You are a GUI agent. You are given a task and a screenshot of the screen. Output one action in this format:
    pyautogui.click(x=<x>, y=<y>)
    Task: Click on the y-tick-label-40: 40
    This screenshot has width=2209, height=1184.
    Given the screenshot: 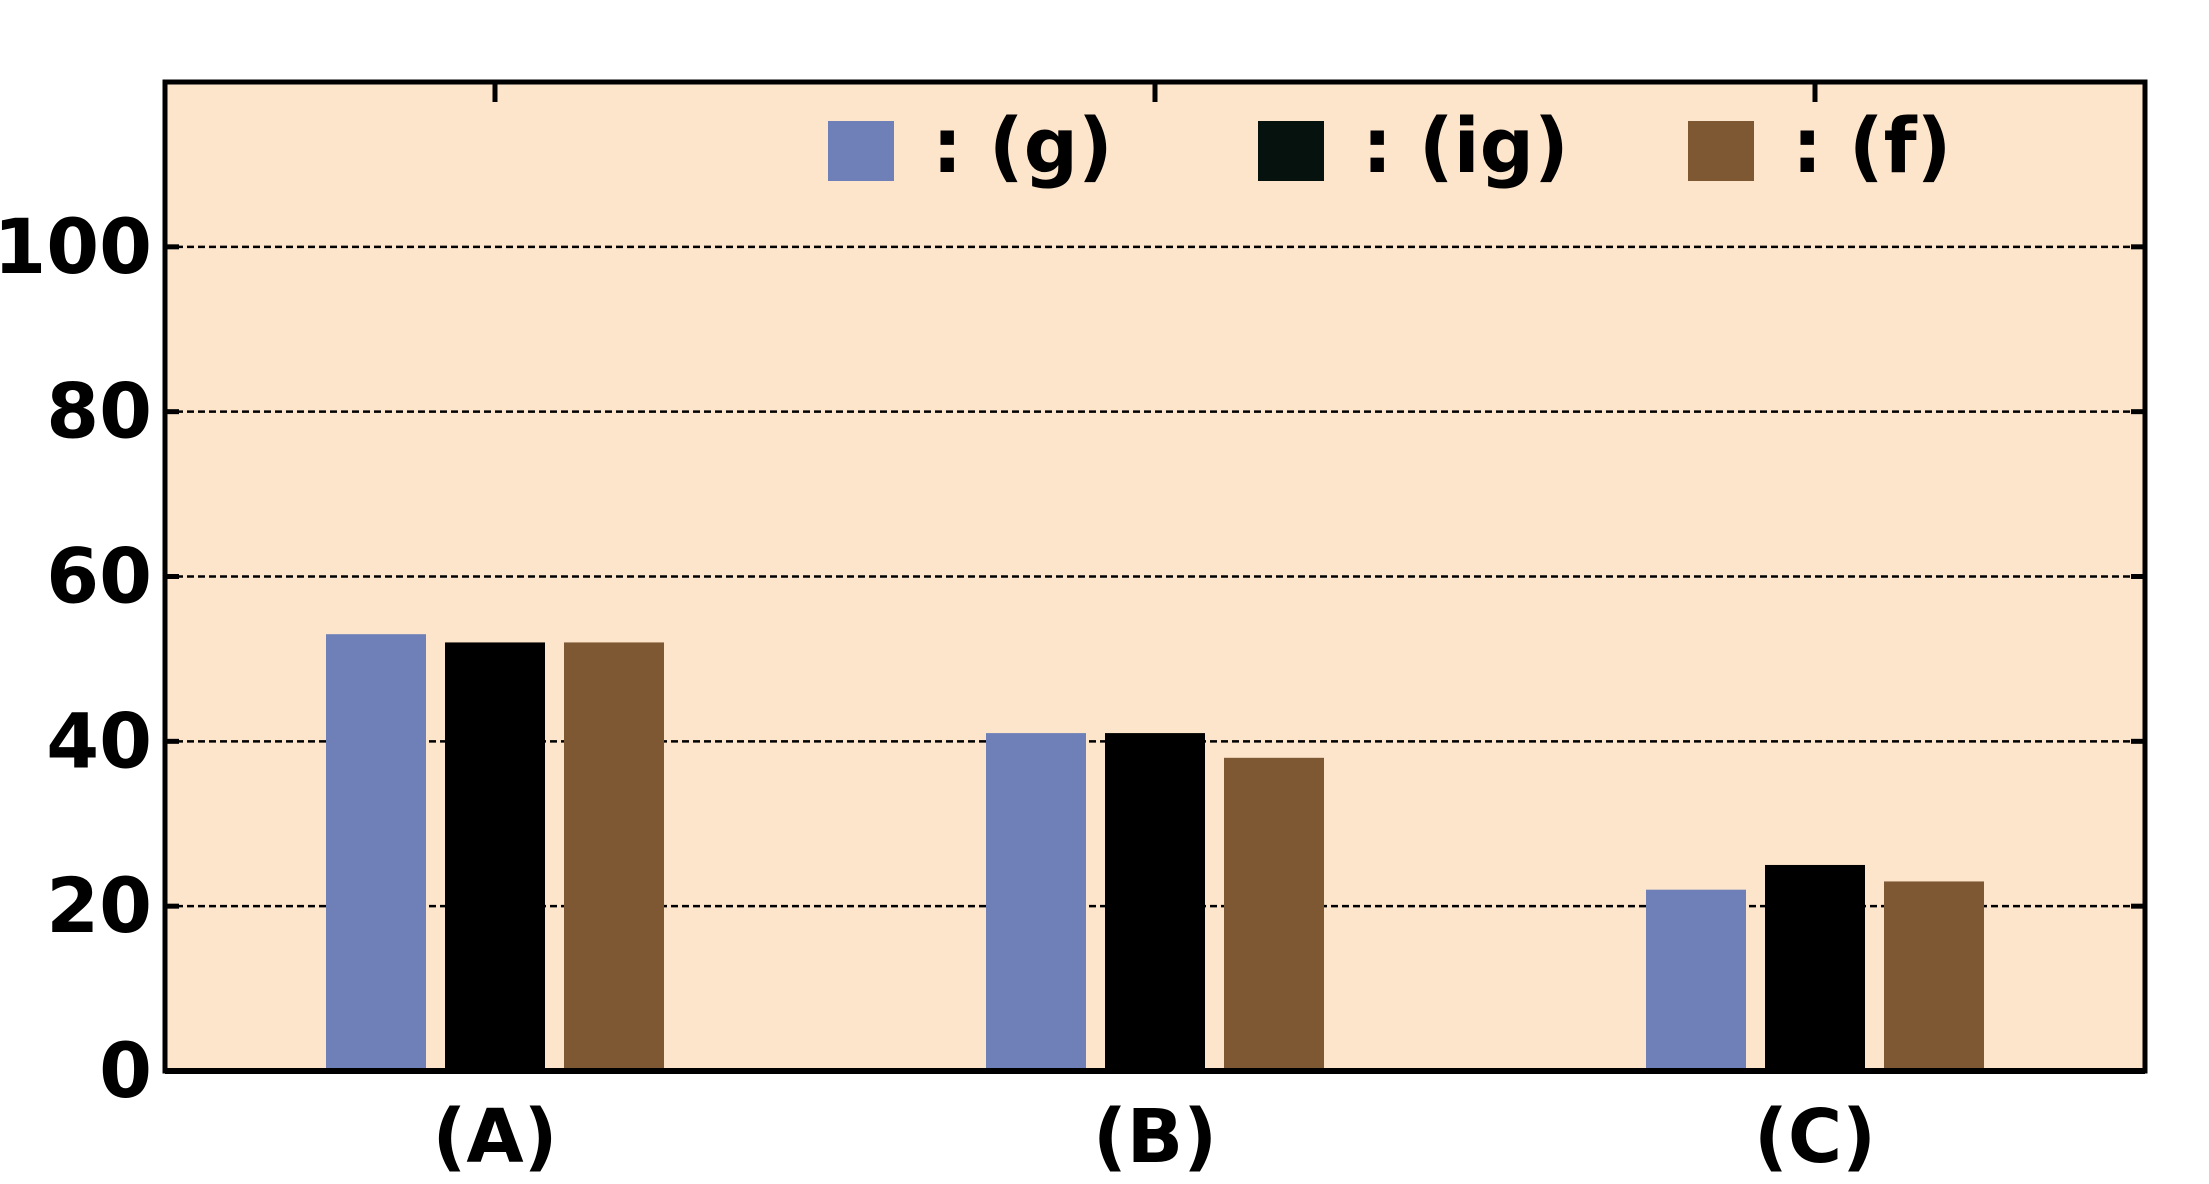 What is the action you would take?
    pyautogui.click(x=99, y=740)
    